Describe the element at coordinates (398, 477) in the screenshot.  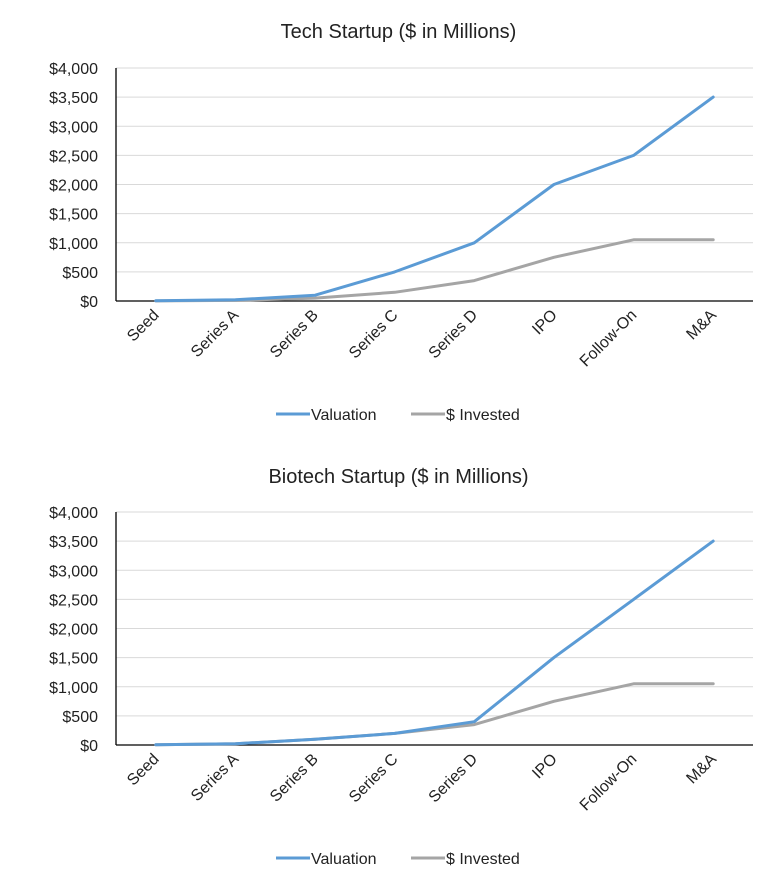
I see `chart-title: Biotech Startup ($ in Millions)` at that location.